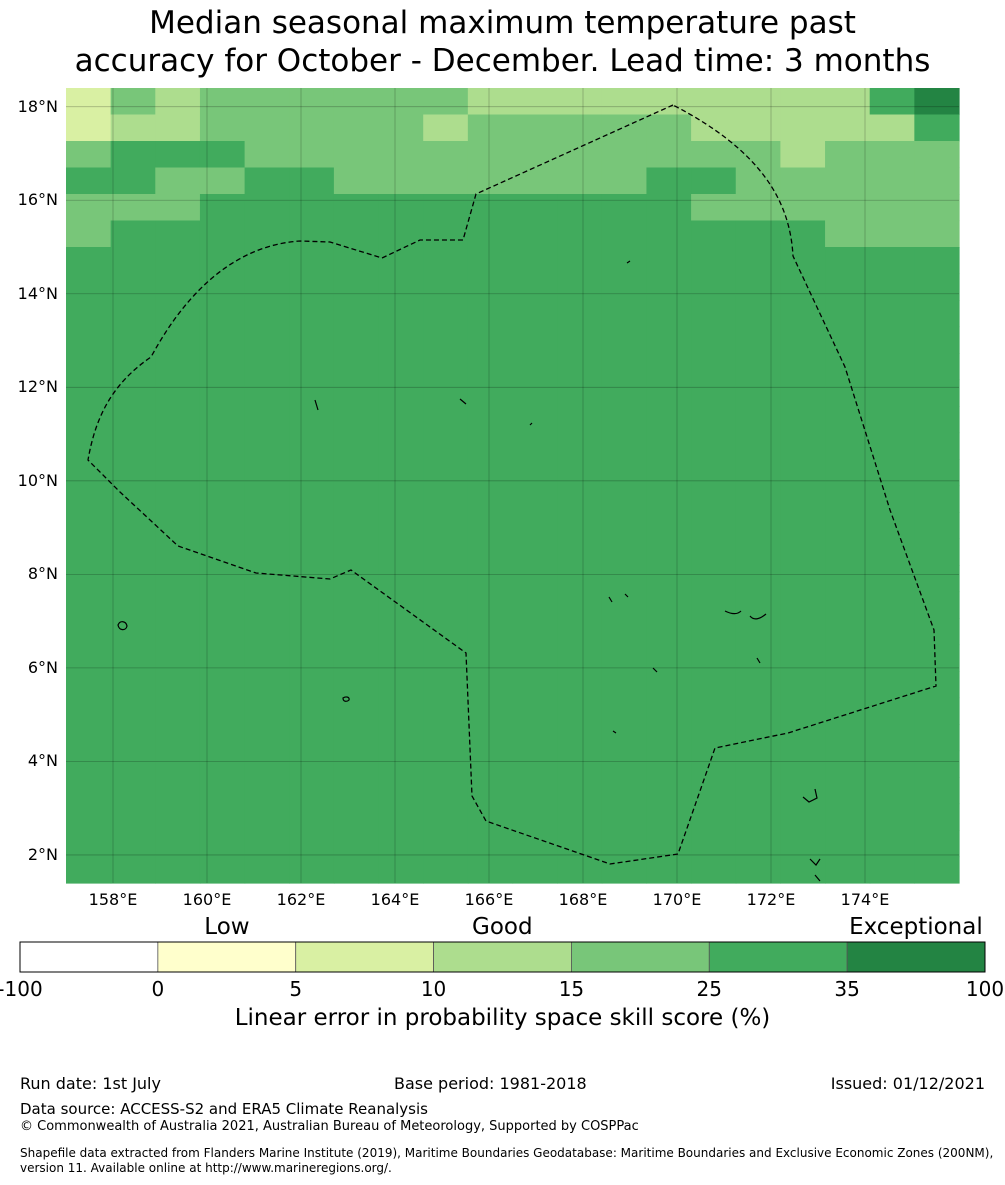 Image resolution: width=1005 pixels, height=1185 pixels. What do you see at coordinates (490, 1083) in the screenshot?
I see `base-period: Base period: 1981-2018` at bounding box center [490, 1083].